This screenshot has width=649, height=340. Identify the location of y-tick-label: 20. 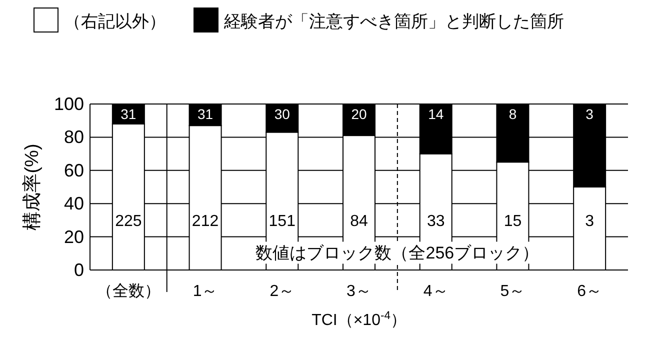
(74, 236).